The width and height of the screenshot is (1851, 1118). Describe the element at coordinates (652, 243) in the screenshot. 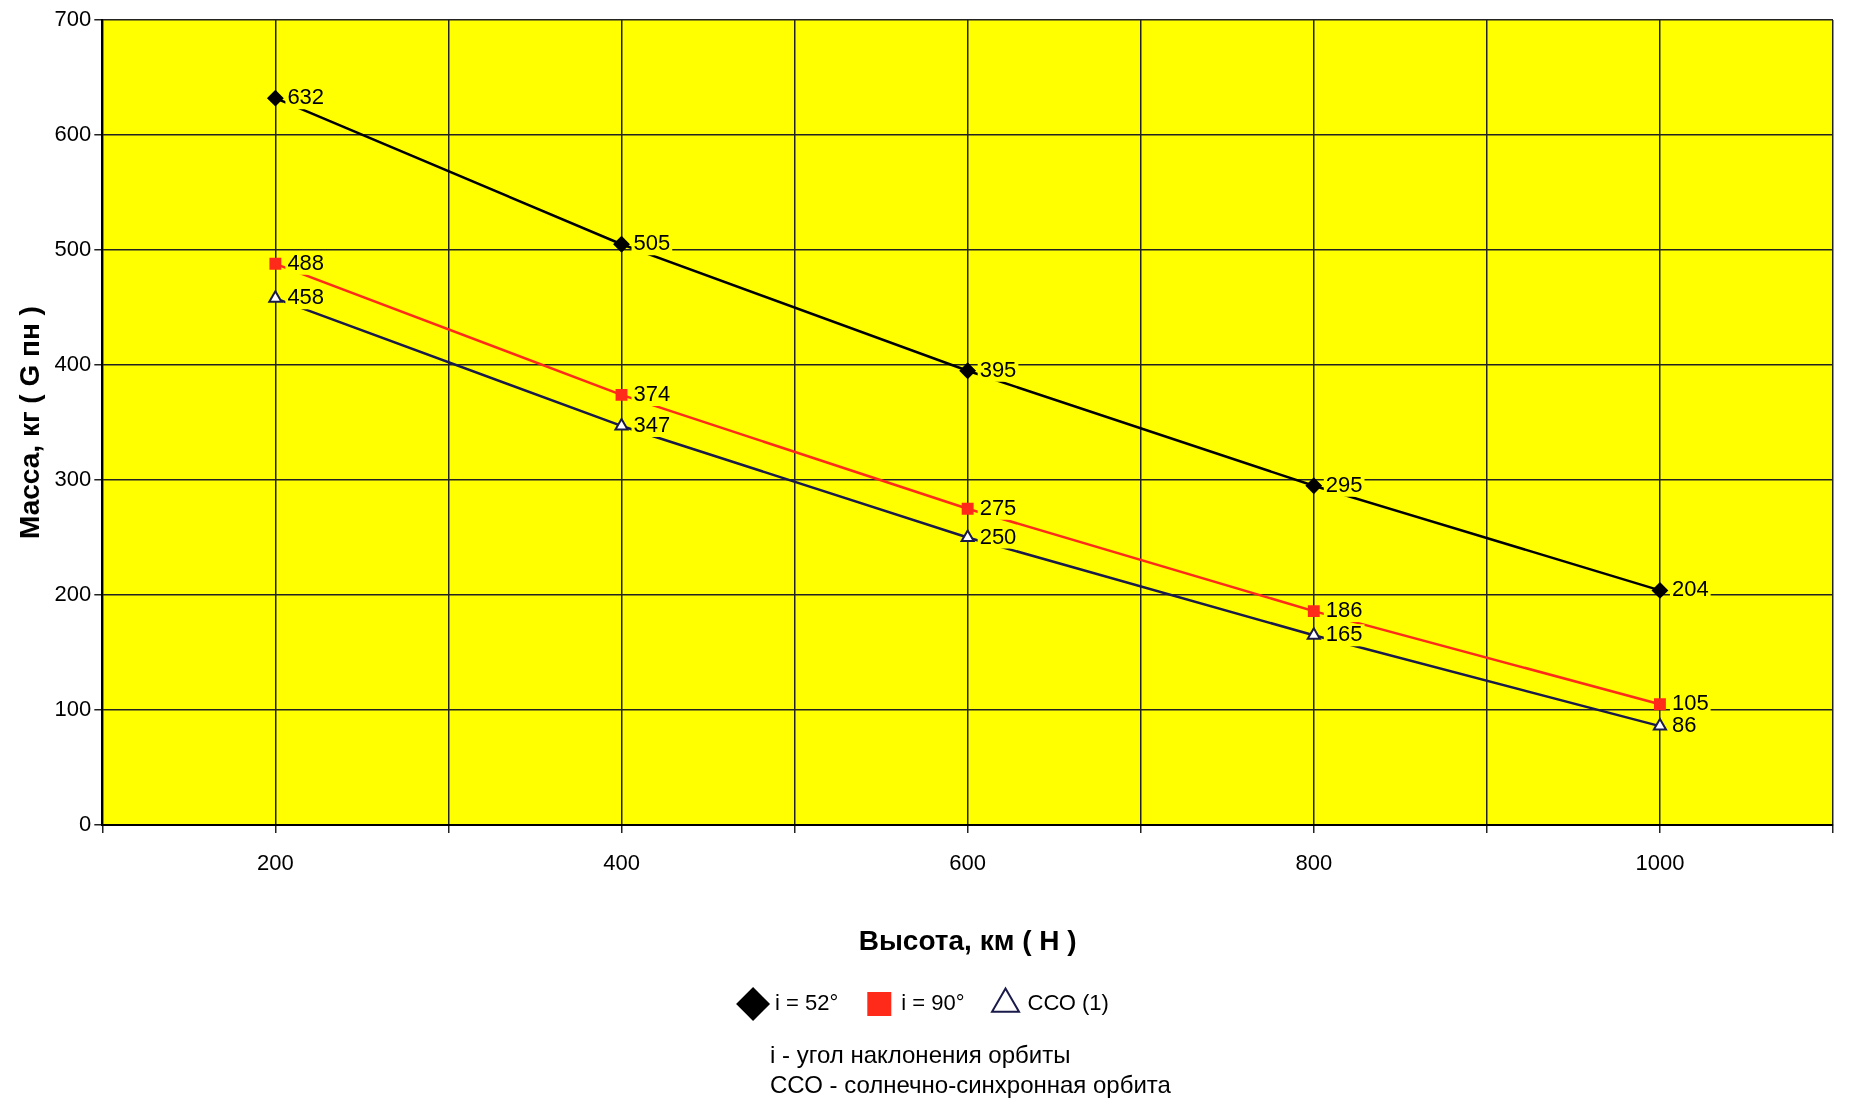

I see `data-label: 505` at that location.